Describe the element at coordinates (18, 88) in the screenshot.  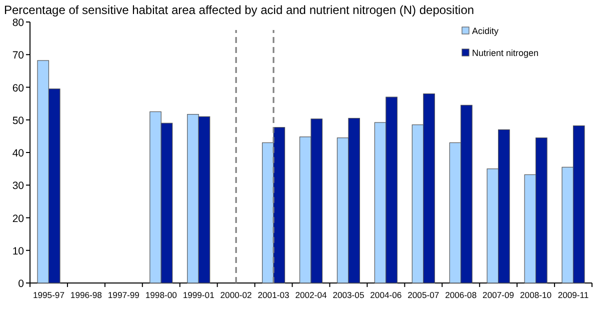
I see `y-tick-label: 60` at that location.